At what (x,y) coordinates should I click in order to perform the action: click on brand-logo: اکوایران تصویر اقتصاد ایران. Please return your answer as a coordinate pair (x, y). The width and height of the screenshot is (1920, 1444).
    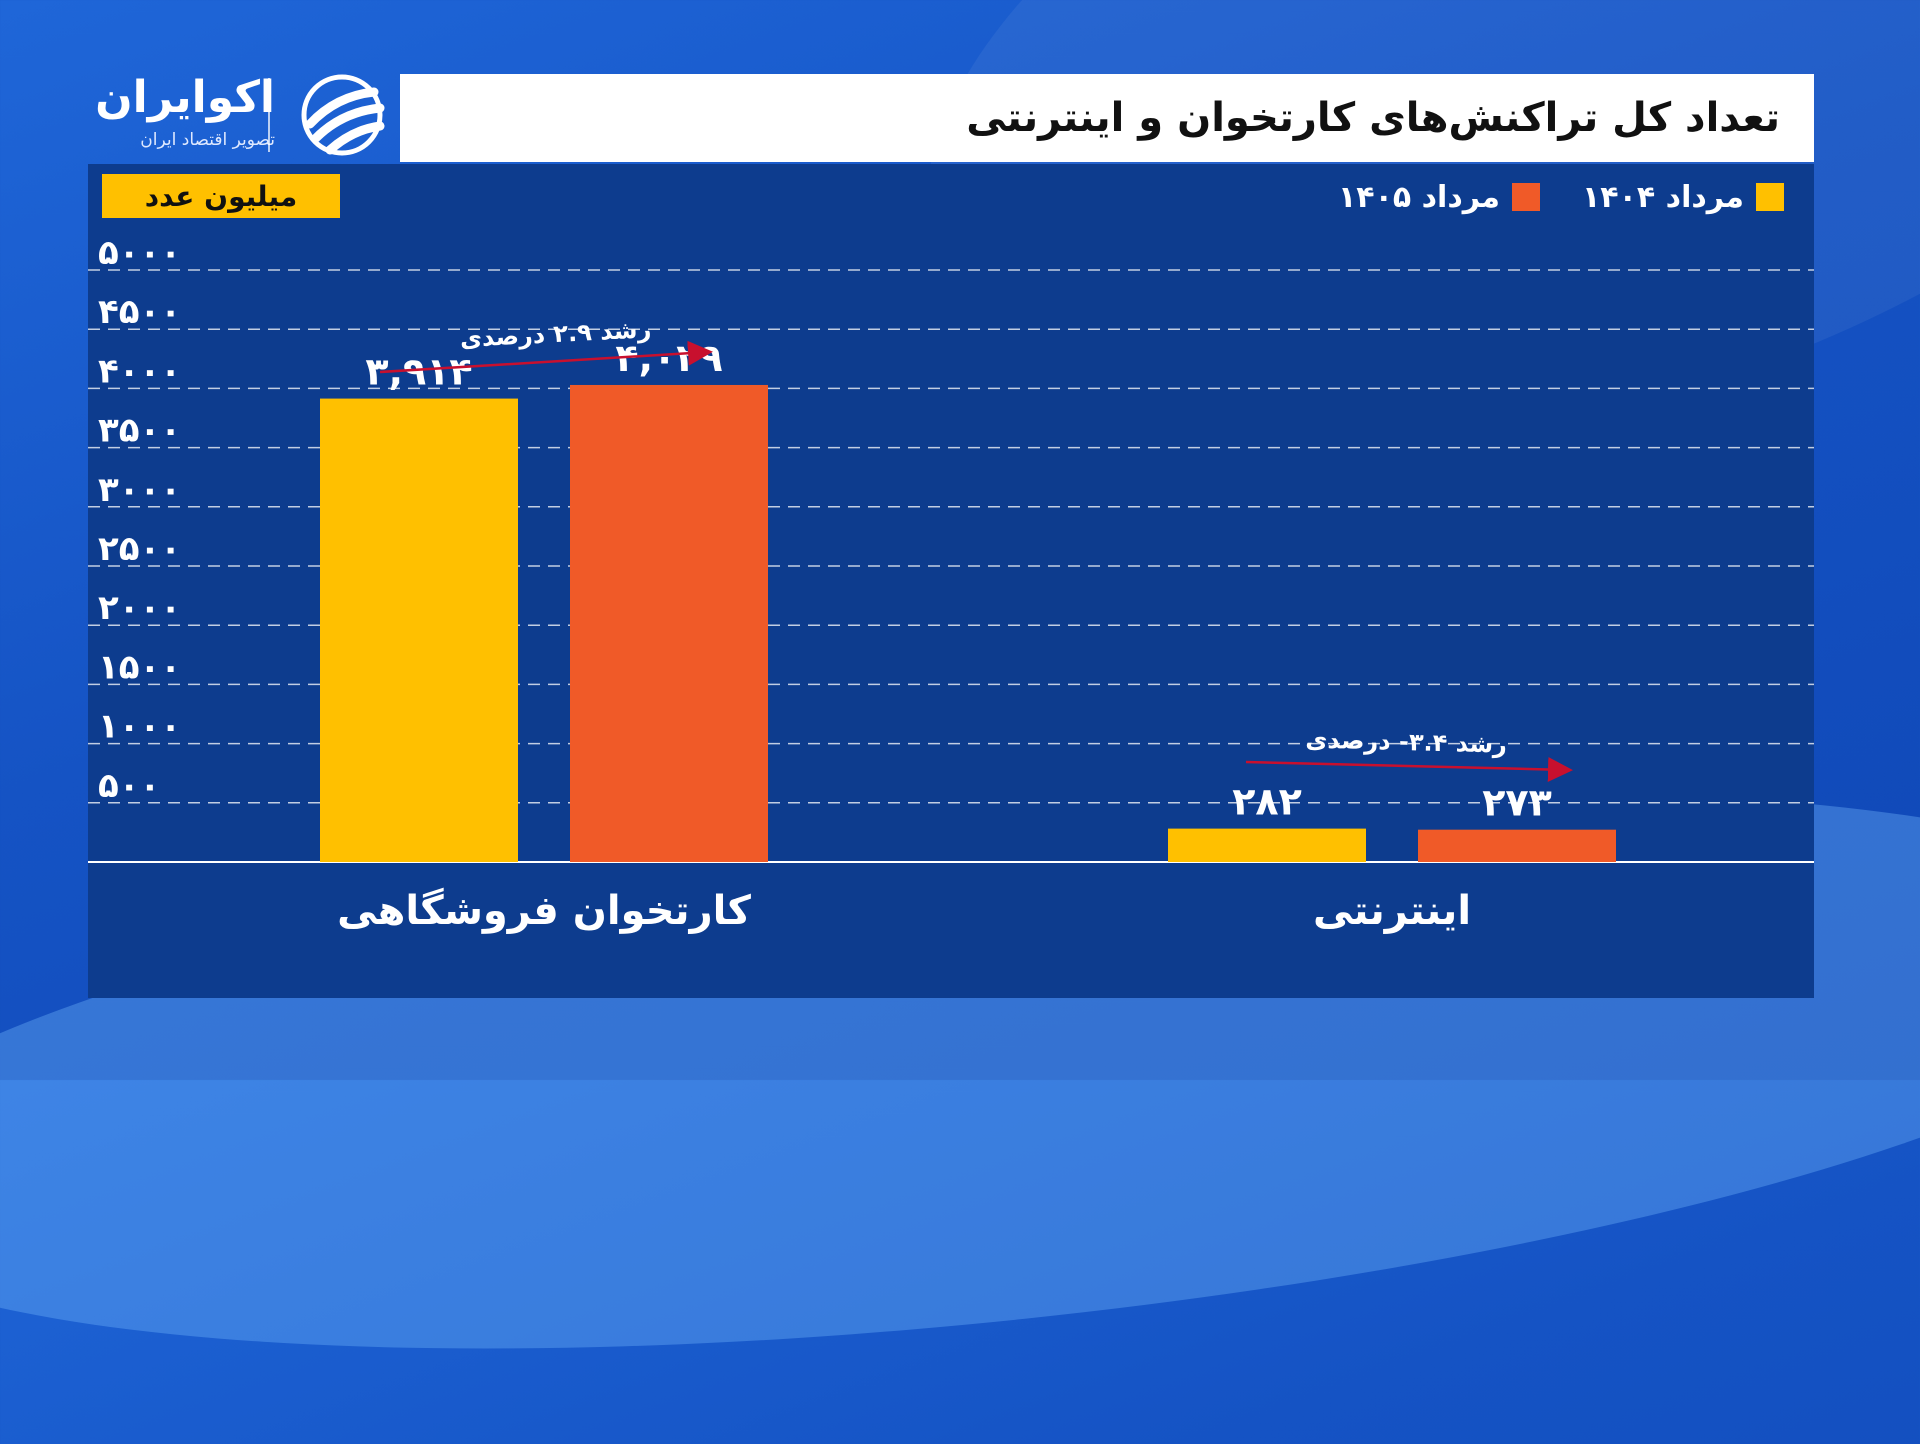
    Looking at the image, I should click on (238, 118).